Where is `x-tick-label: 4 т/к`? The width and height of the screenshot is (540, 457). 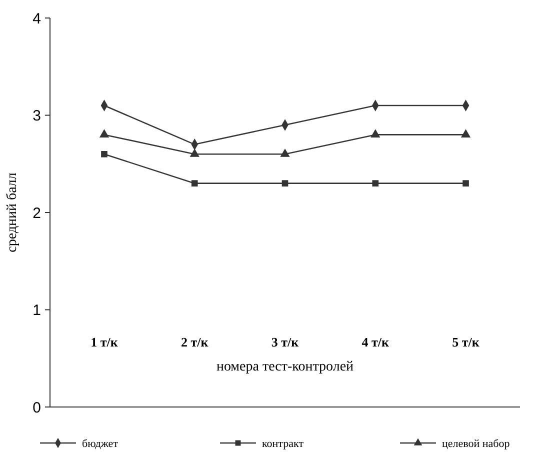 x-tick-label: 4 т/к is located at coordinates (376, 342).